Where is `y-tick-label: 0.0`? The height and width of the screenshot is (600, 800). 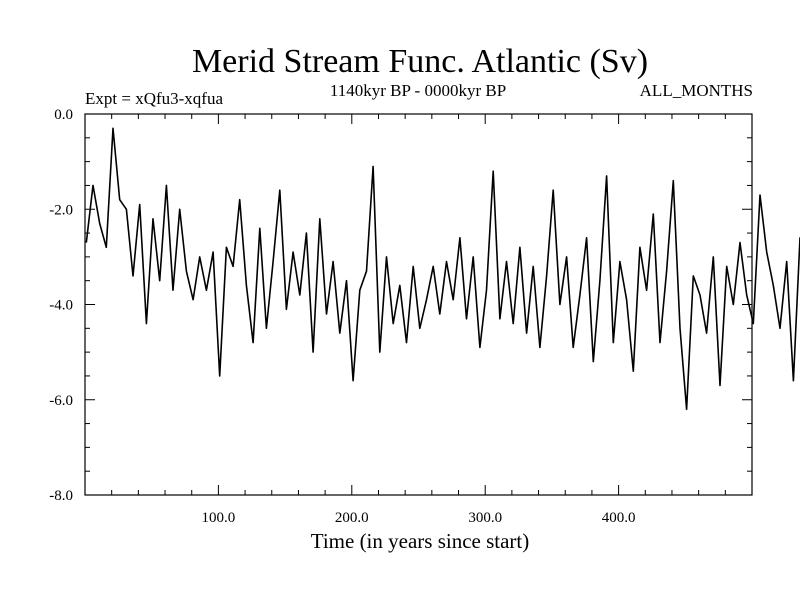
y-tick-label: 0.0 is located at coordinates (63, 115).